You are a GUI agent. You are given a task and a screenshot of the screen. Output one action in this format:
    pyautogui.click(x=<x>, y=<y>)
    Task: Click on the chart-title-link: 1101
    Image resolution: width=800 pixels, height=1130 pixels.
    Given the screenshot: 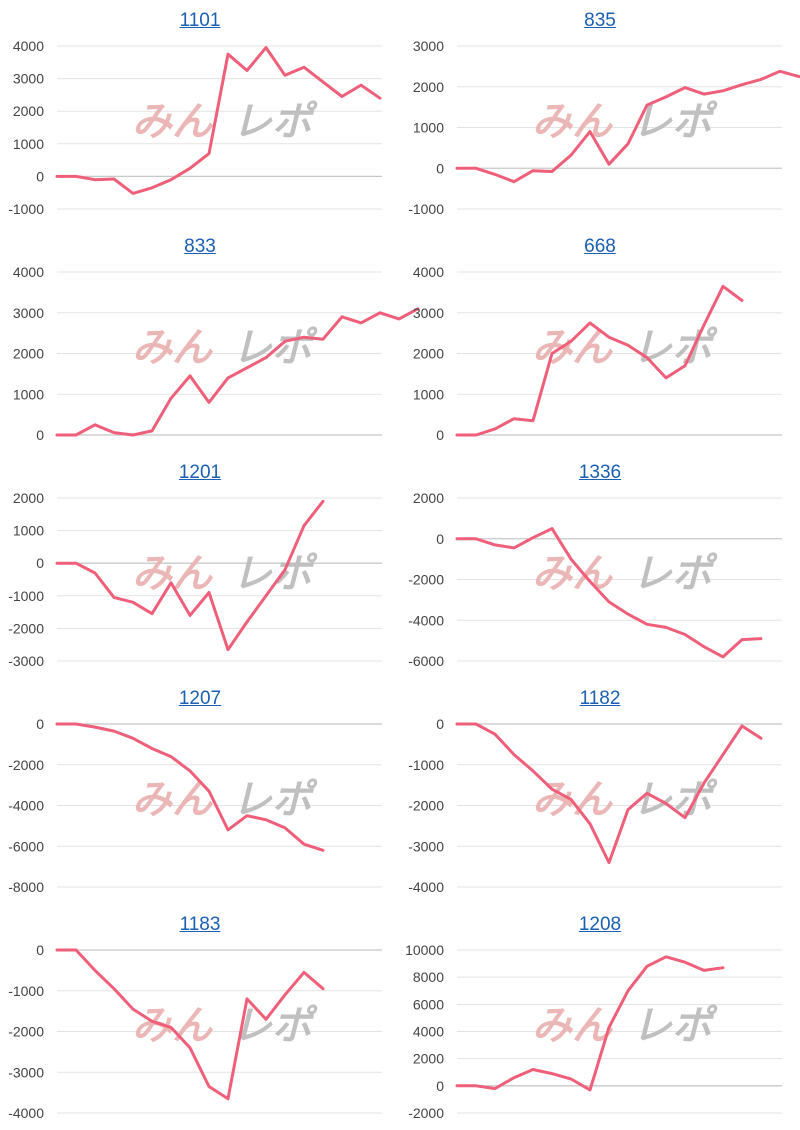 What is the action you would take?
    pyautogui.click(x=200, y=20)
    